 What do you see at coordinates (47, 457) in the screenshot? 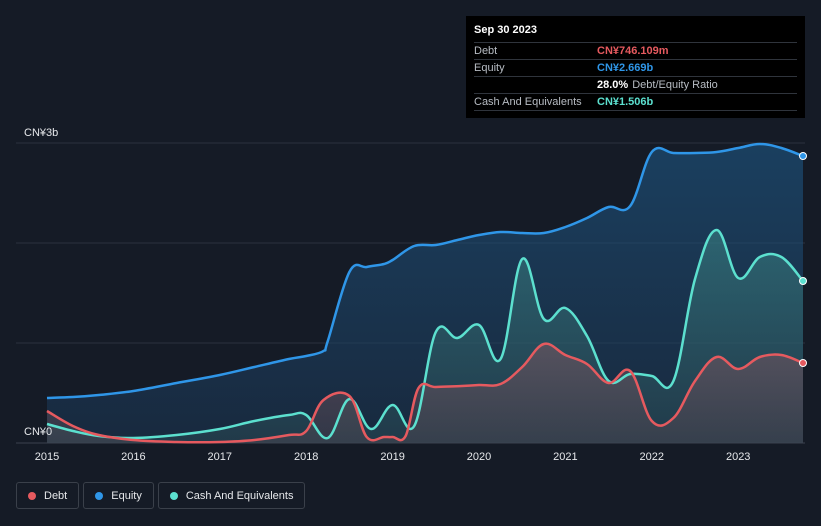
I see `x-tick-label: 2015` at bounding box center [47, 457].